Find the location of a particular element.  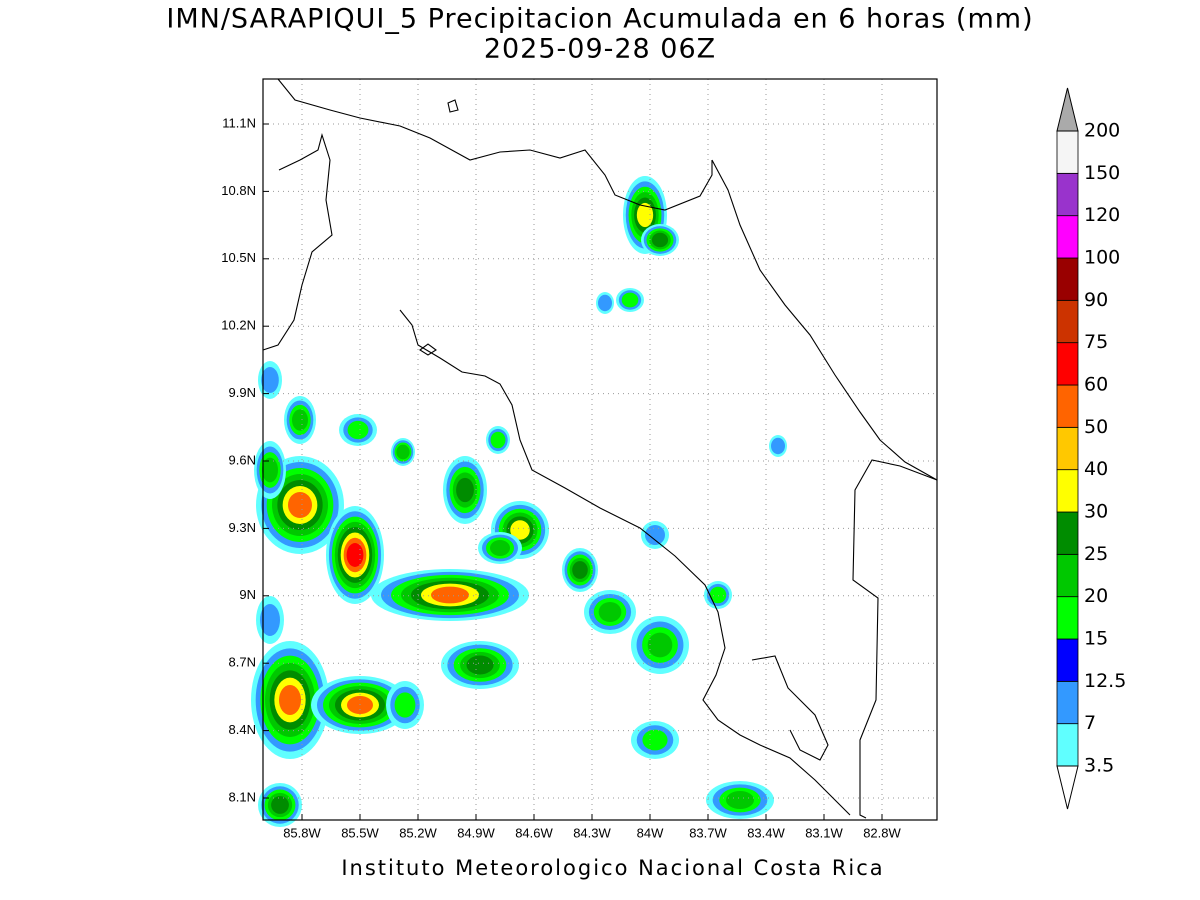

lon-label: 84.9W is located at coordinates (476, 832).